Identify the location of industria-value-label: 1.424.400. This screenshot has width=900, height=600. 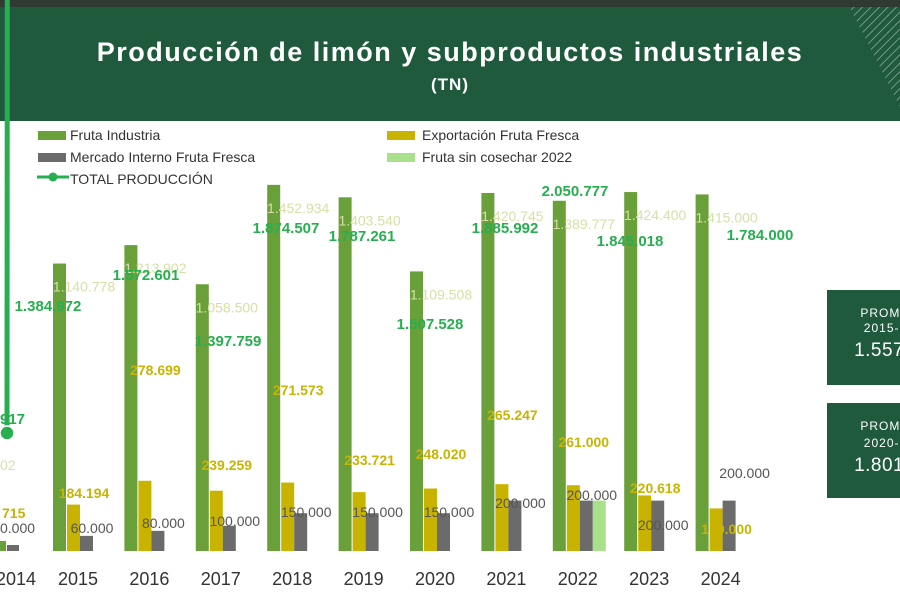
(655, 215).